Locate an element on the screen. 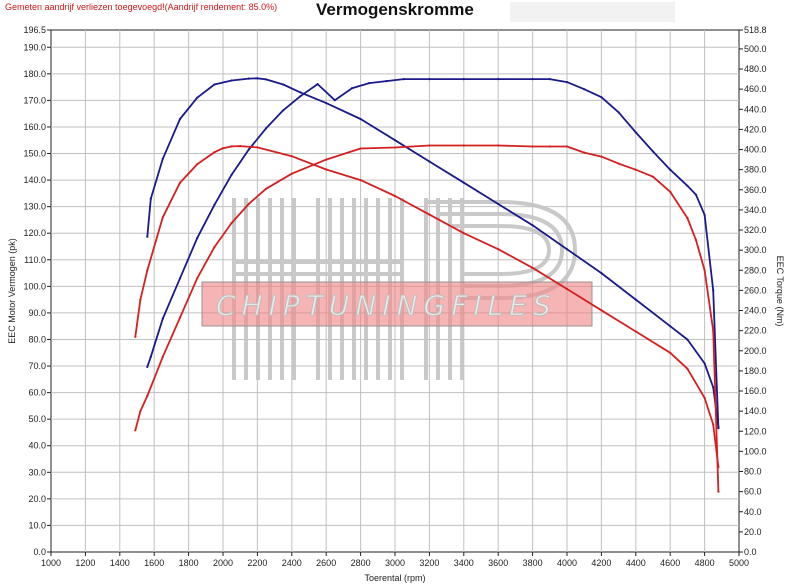 The image size is (799, 587). x-tick-label: 3600 is located at coordinates (498, 563).